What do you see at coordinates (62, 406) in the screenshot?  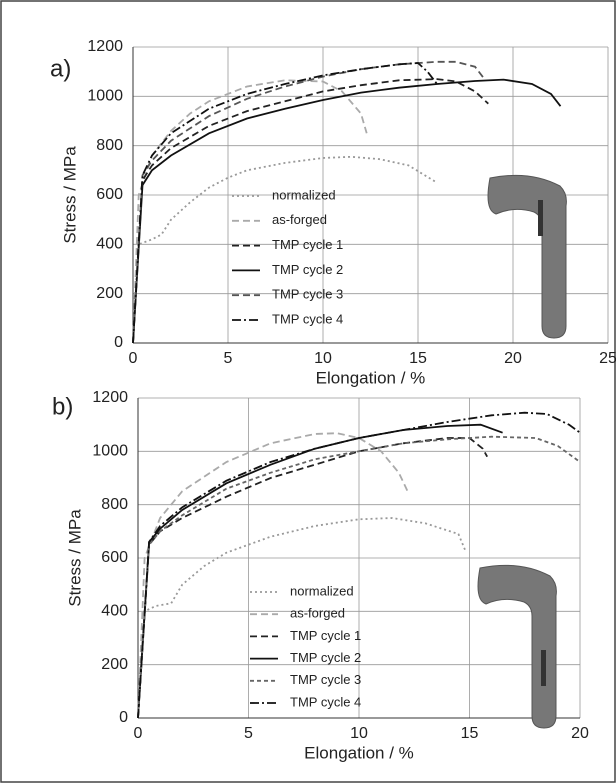 I see `panel-label: b)` at bounding box center [62, 406].